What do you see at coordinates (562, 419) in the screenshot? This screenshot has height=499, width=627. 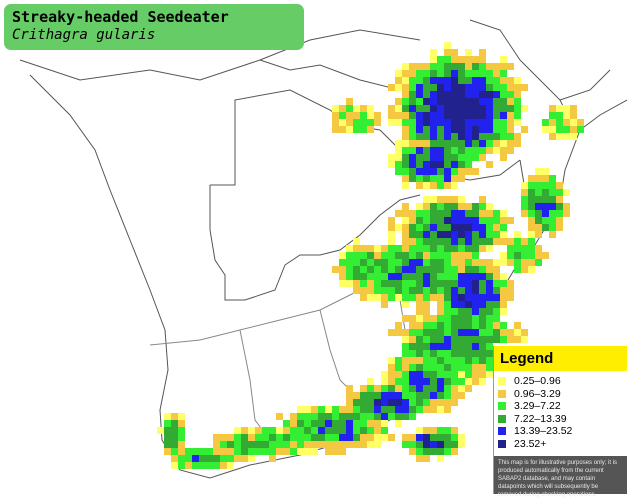 I see `legend-item: 7.22–13.39` at bounding box center [562, 419].